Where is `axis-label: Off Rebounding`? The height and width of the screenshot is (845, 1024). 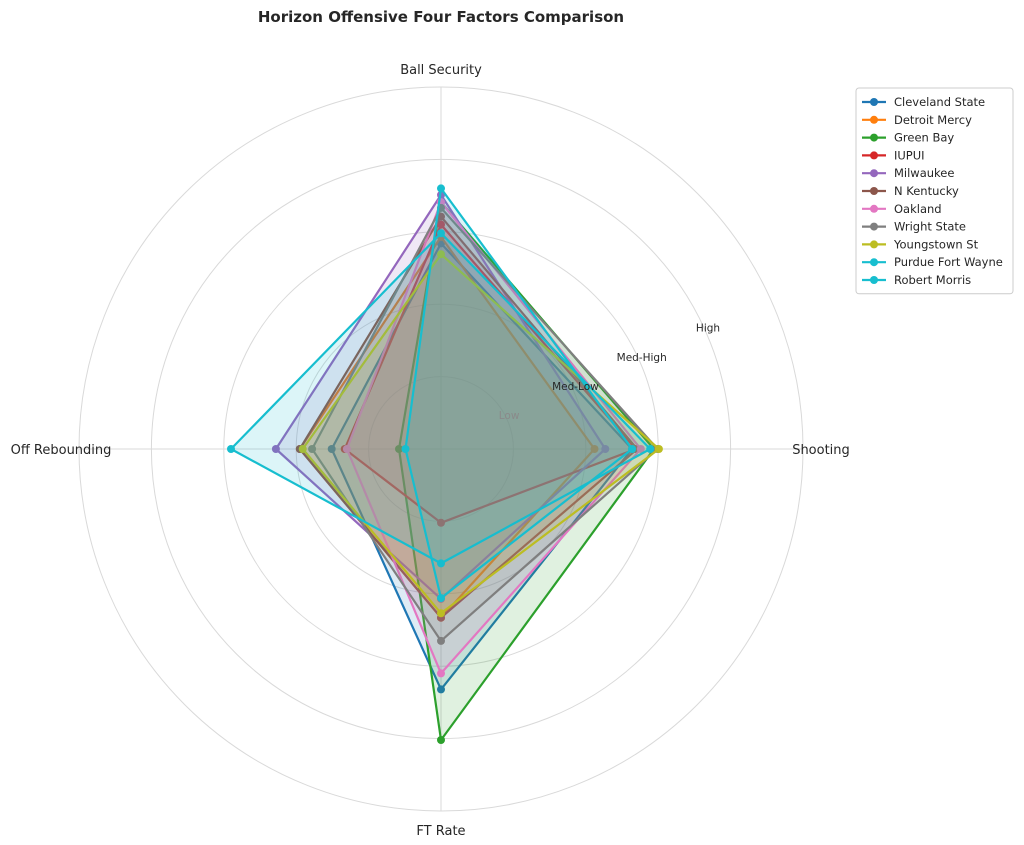 axis-label: Off Rebounding is located at coordinates (61, 450).